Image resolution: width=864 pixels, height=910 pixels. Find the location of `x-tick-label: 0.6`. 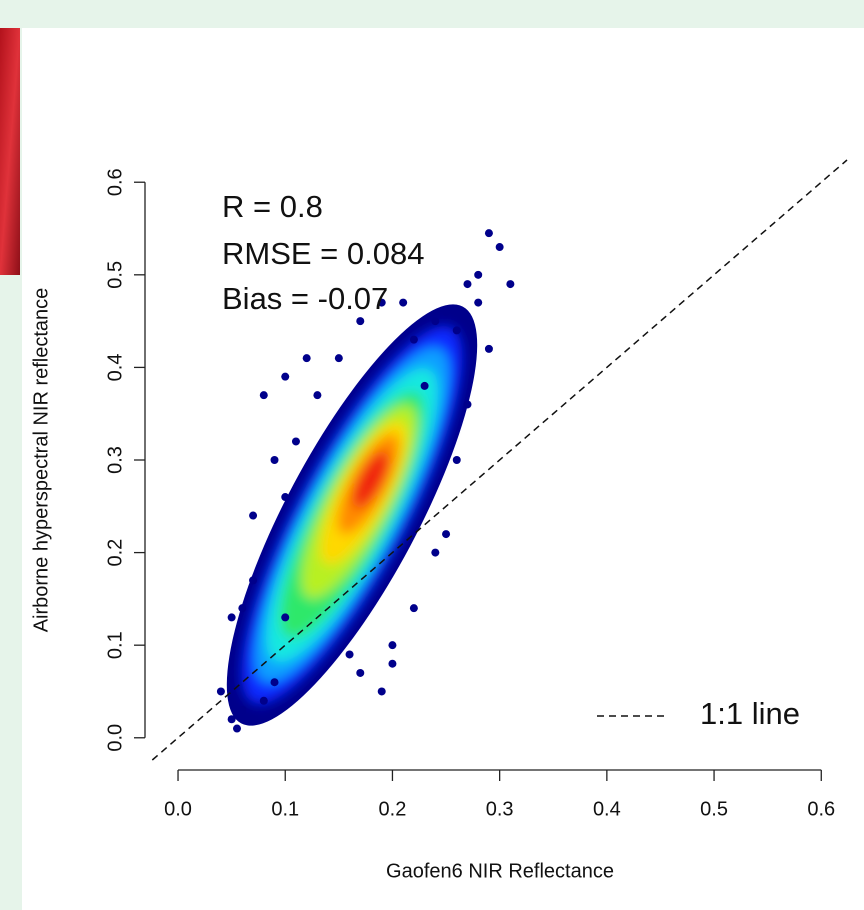

x-tick-label: 0.6 is located at coordinates (821, 809).